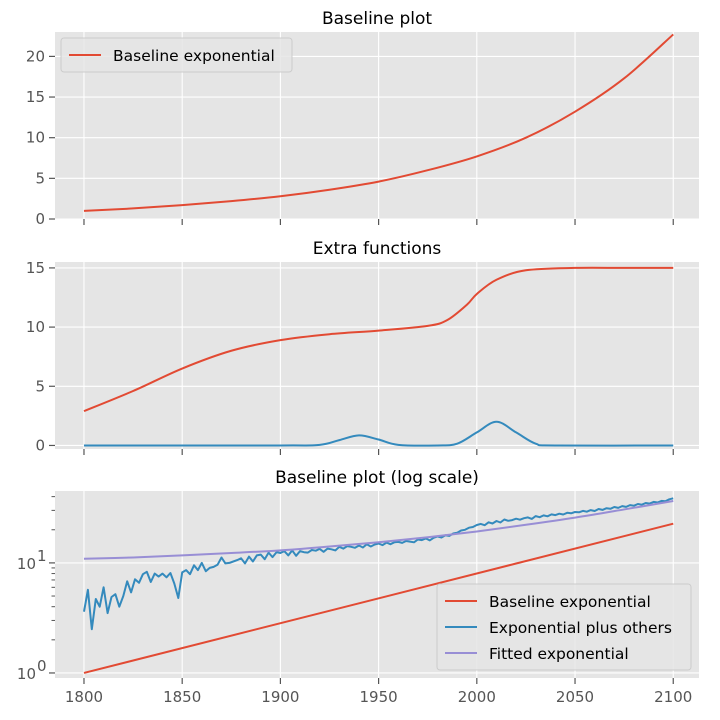 The width and height of the screenshot is (720, 720). Describe the element at coordinates (84, 697) in the screenshot. I see `x-tick-label: 1800` at that location.